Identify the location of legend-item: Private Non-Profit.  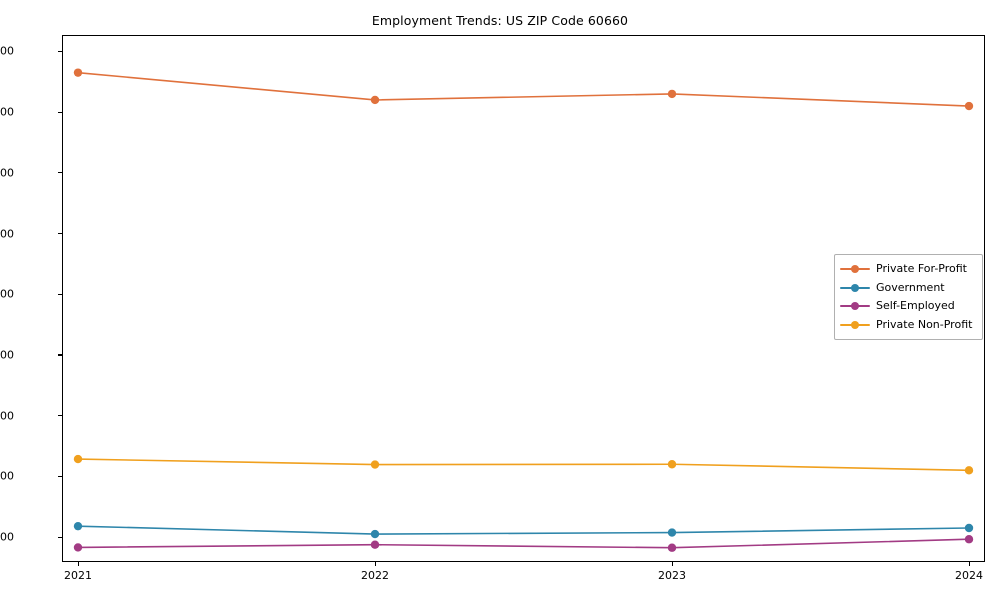
(908, 325).